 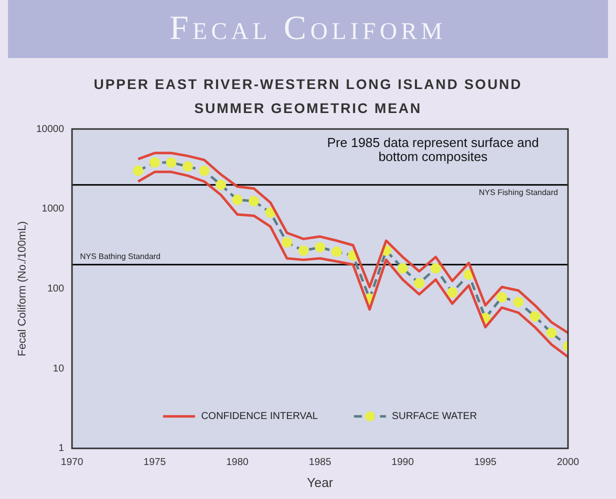 I want to click on x-tick-label: 1995, so click(x=485, y=462).